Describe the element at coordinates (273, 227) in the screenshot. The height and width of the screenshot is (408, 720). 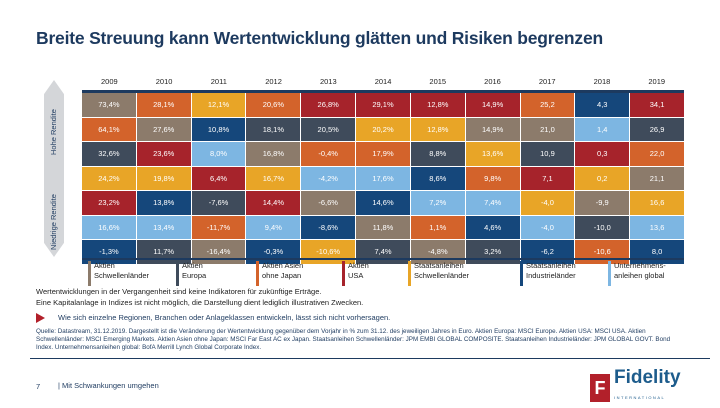
I see `table-cell: 9,4%` at that location.